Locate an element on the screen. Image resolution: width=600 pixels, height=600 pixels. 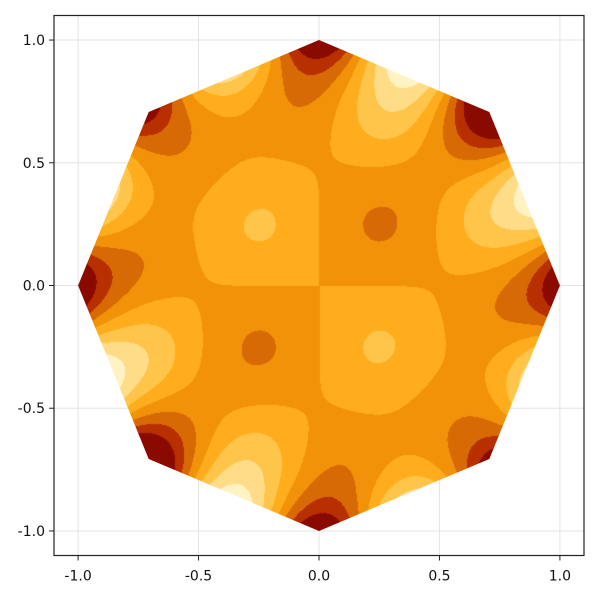
x-tick-label: 0.0 is located at coordinates (319, 577).